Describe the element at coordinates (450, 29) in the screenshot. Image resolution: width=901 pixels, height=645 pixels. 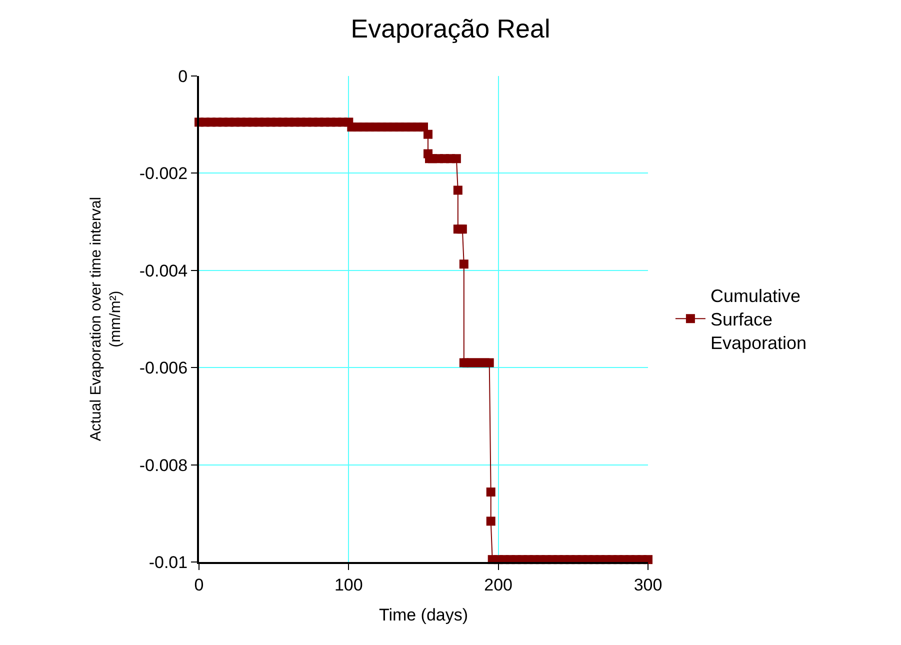
I see `chart-title: Evaporação Real` at that location.